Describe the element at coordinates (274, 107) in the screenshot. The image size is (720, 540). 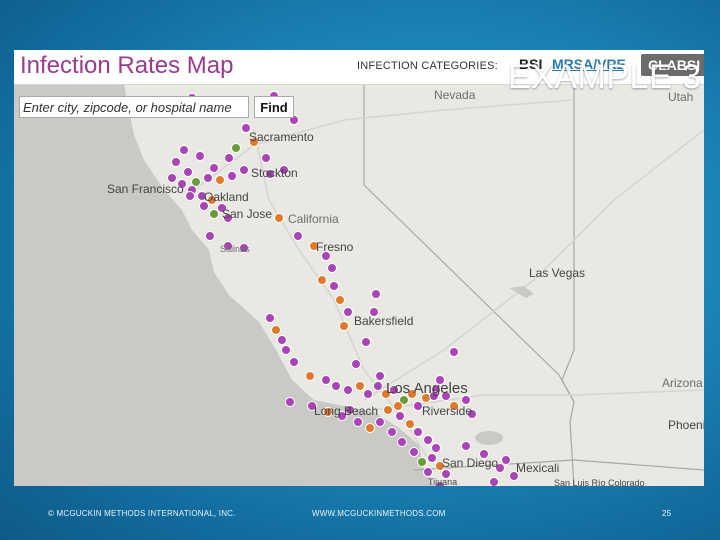
I see `find-button: Find` at that location.